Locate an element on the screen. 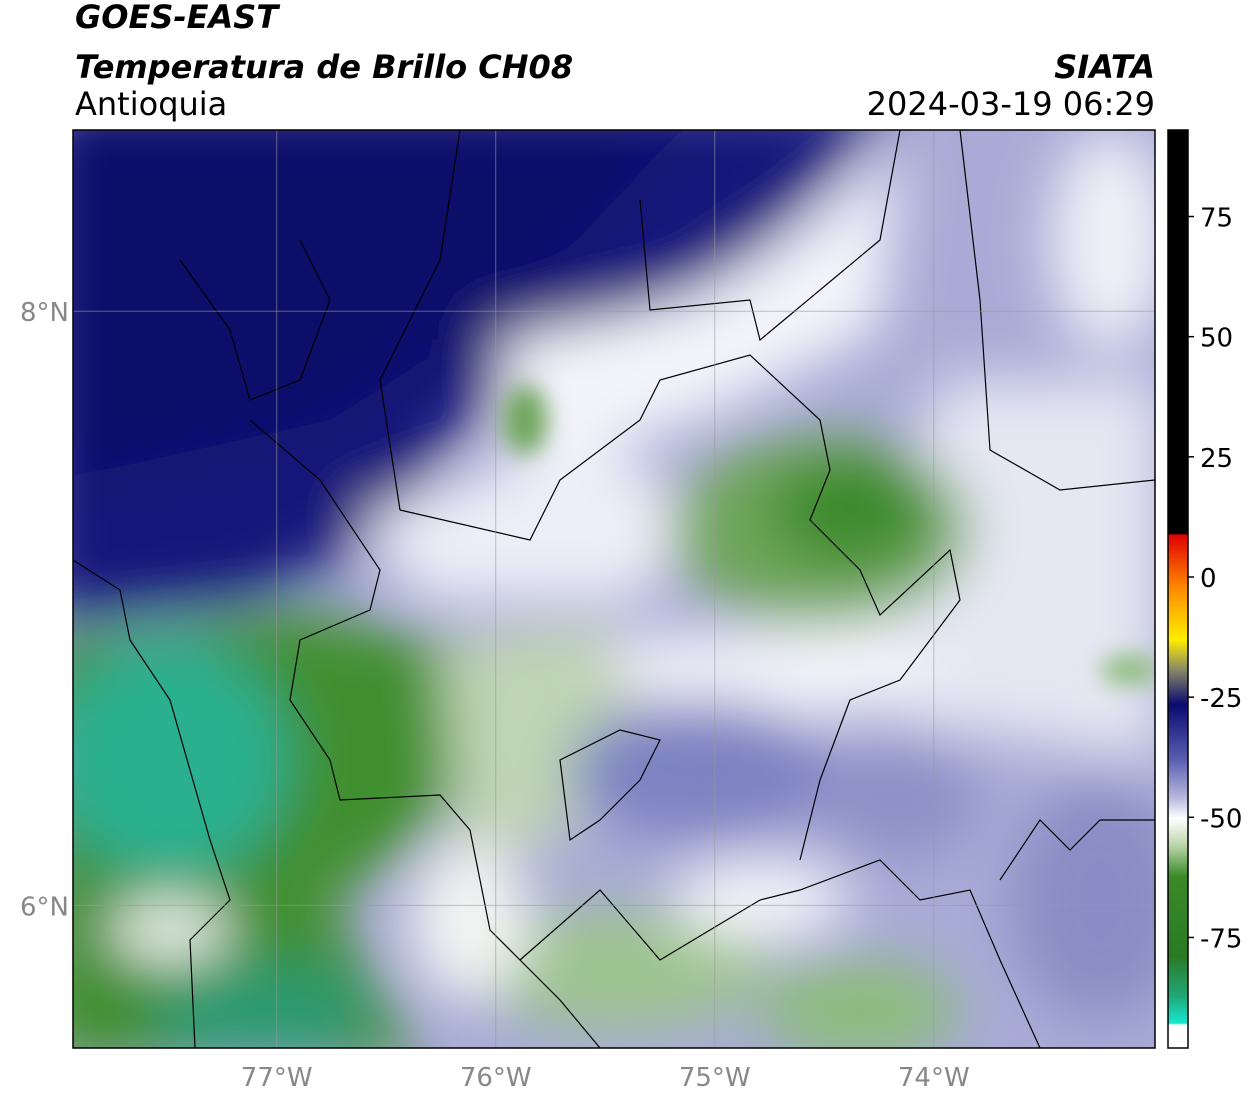 The height and width of the screenshot is (1099, 1252). lon-label: 76°W is located at coordinates (496, 1078).